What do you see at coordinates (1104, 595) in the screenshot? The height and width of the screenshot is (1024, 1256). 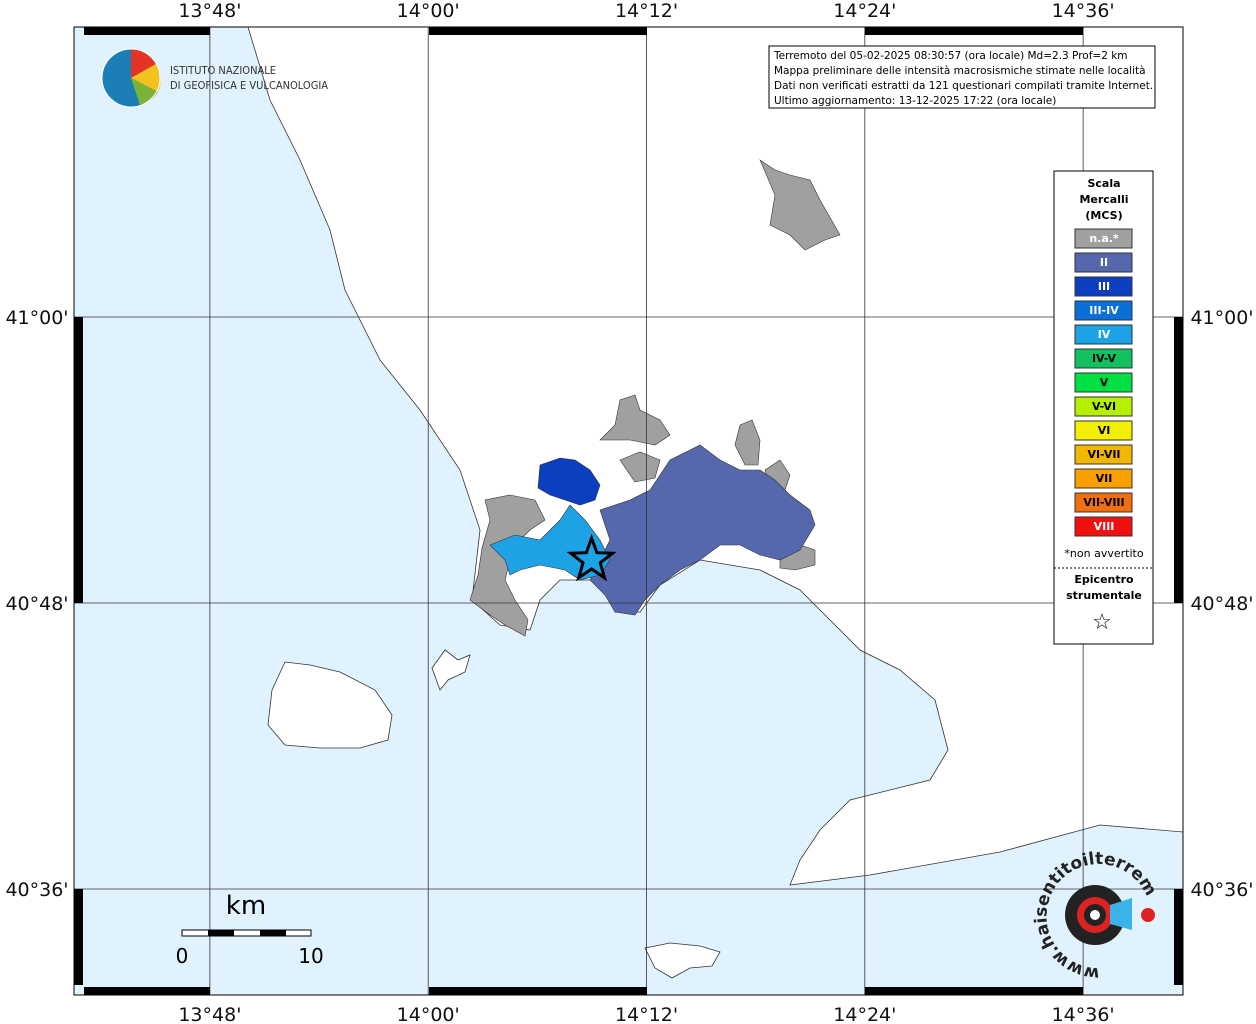 I see `legend-epicenter: strumentale` at bounding box center [1104, 595].